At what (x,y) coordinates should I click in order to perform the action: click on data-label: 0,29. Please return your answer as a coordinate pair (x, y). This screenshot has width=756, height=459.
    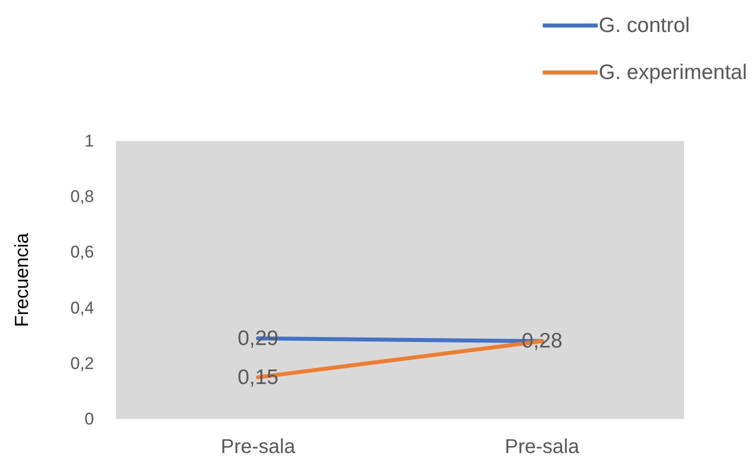
    Looking at the image, I should click on (258, 338).